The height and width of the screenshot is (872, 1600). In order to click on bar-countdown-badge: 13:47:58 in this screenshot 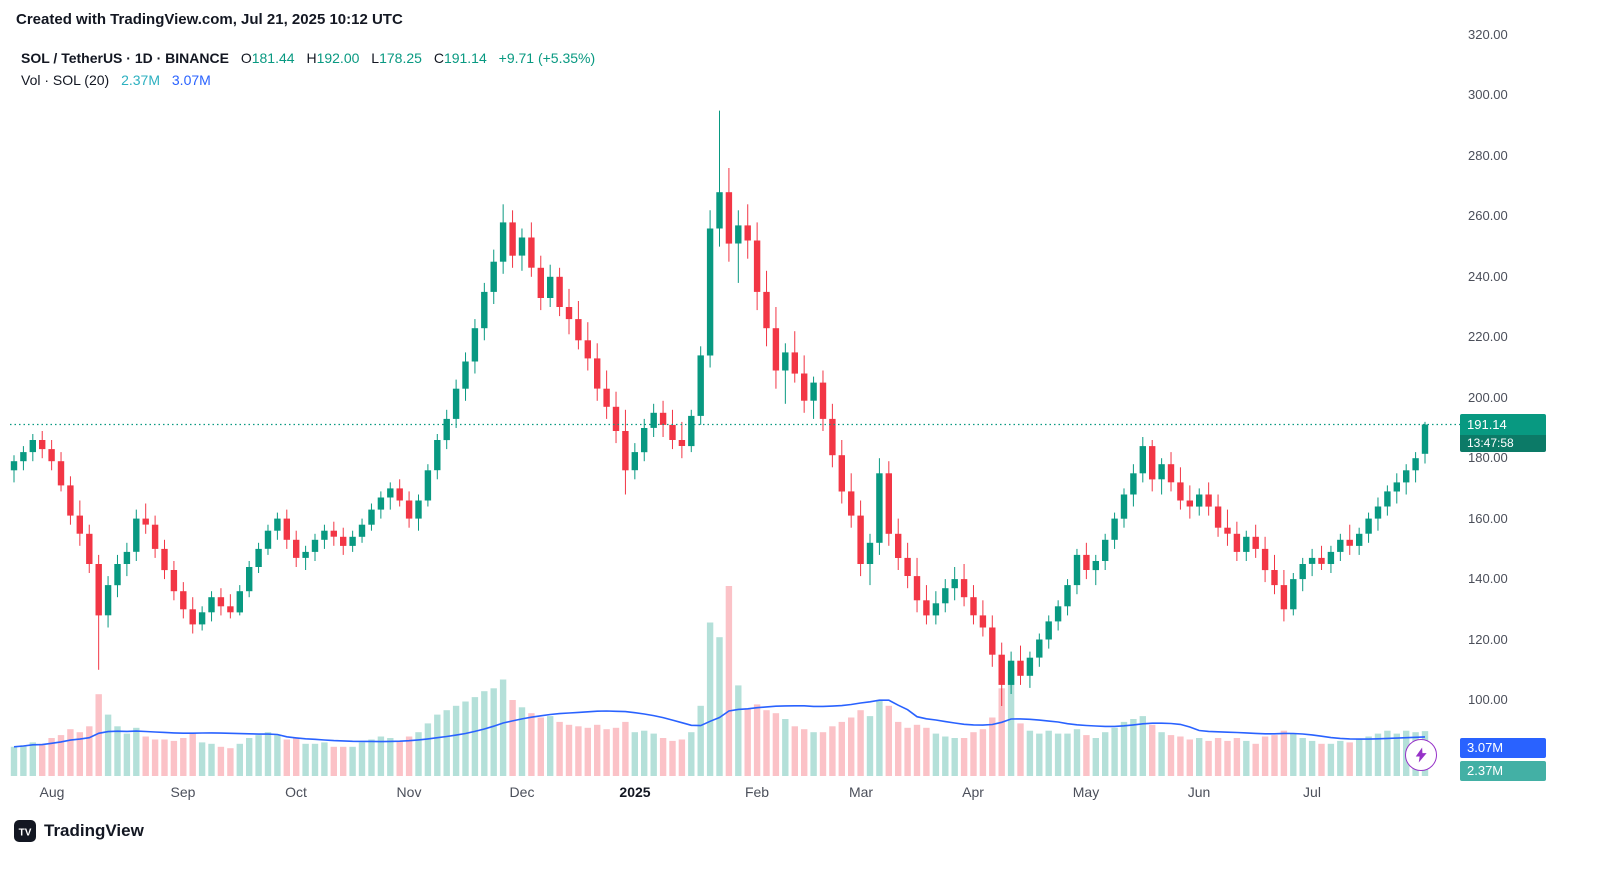, I will do `click(1503, 443)`.